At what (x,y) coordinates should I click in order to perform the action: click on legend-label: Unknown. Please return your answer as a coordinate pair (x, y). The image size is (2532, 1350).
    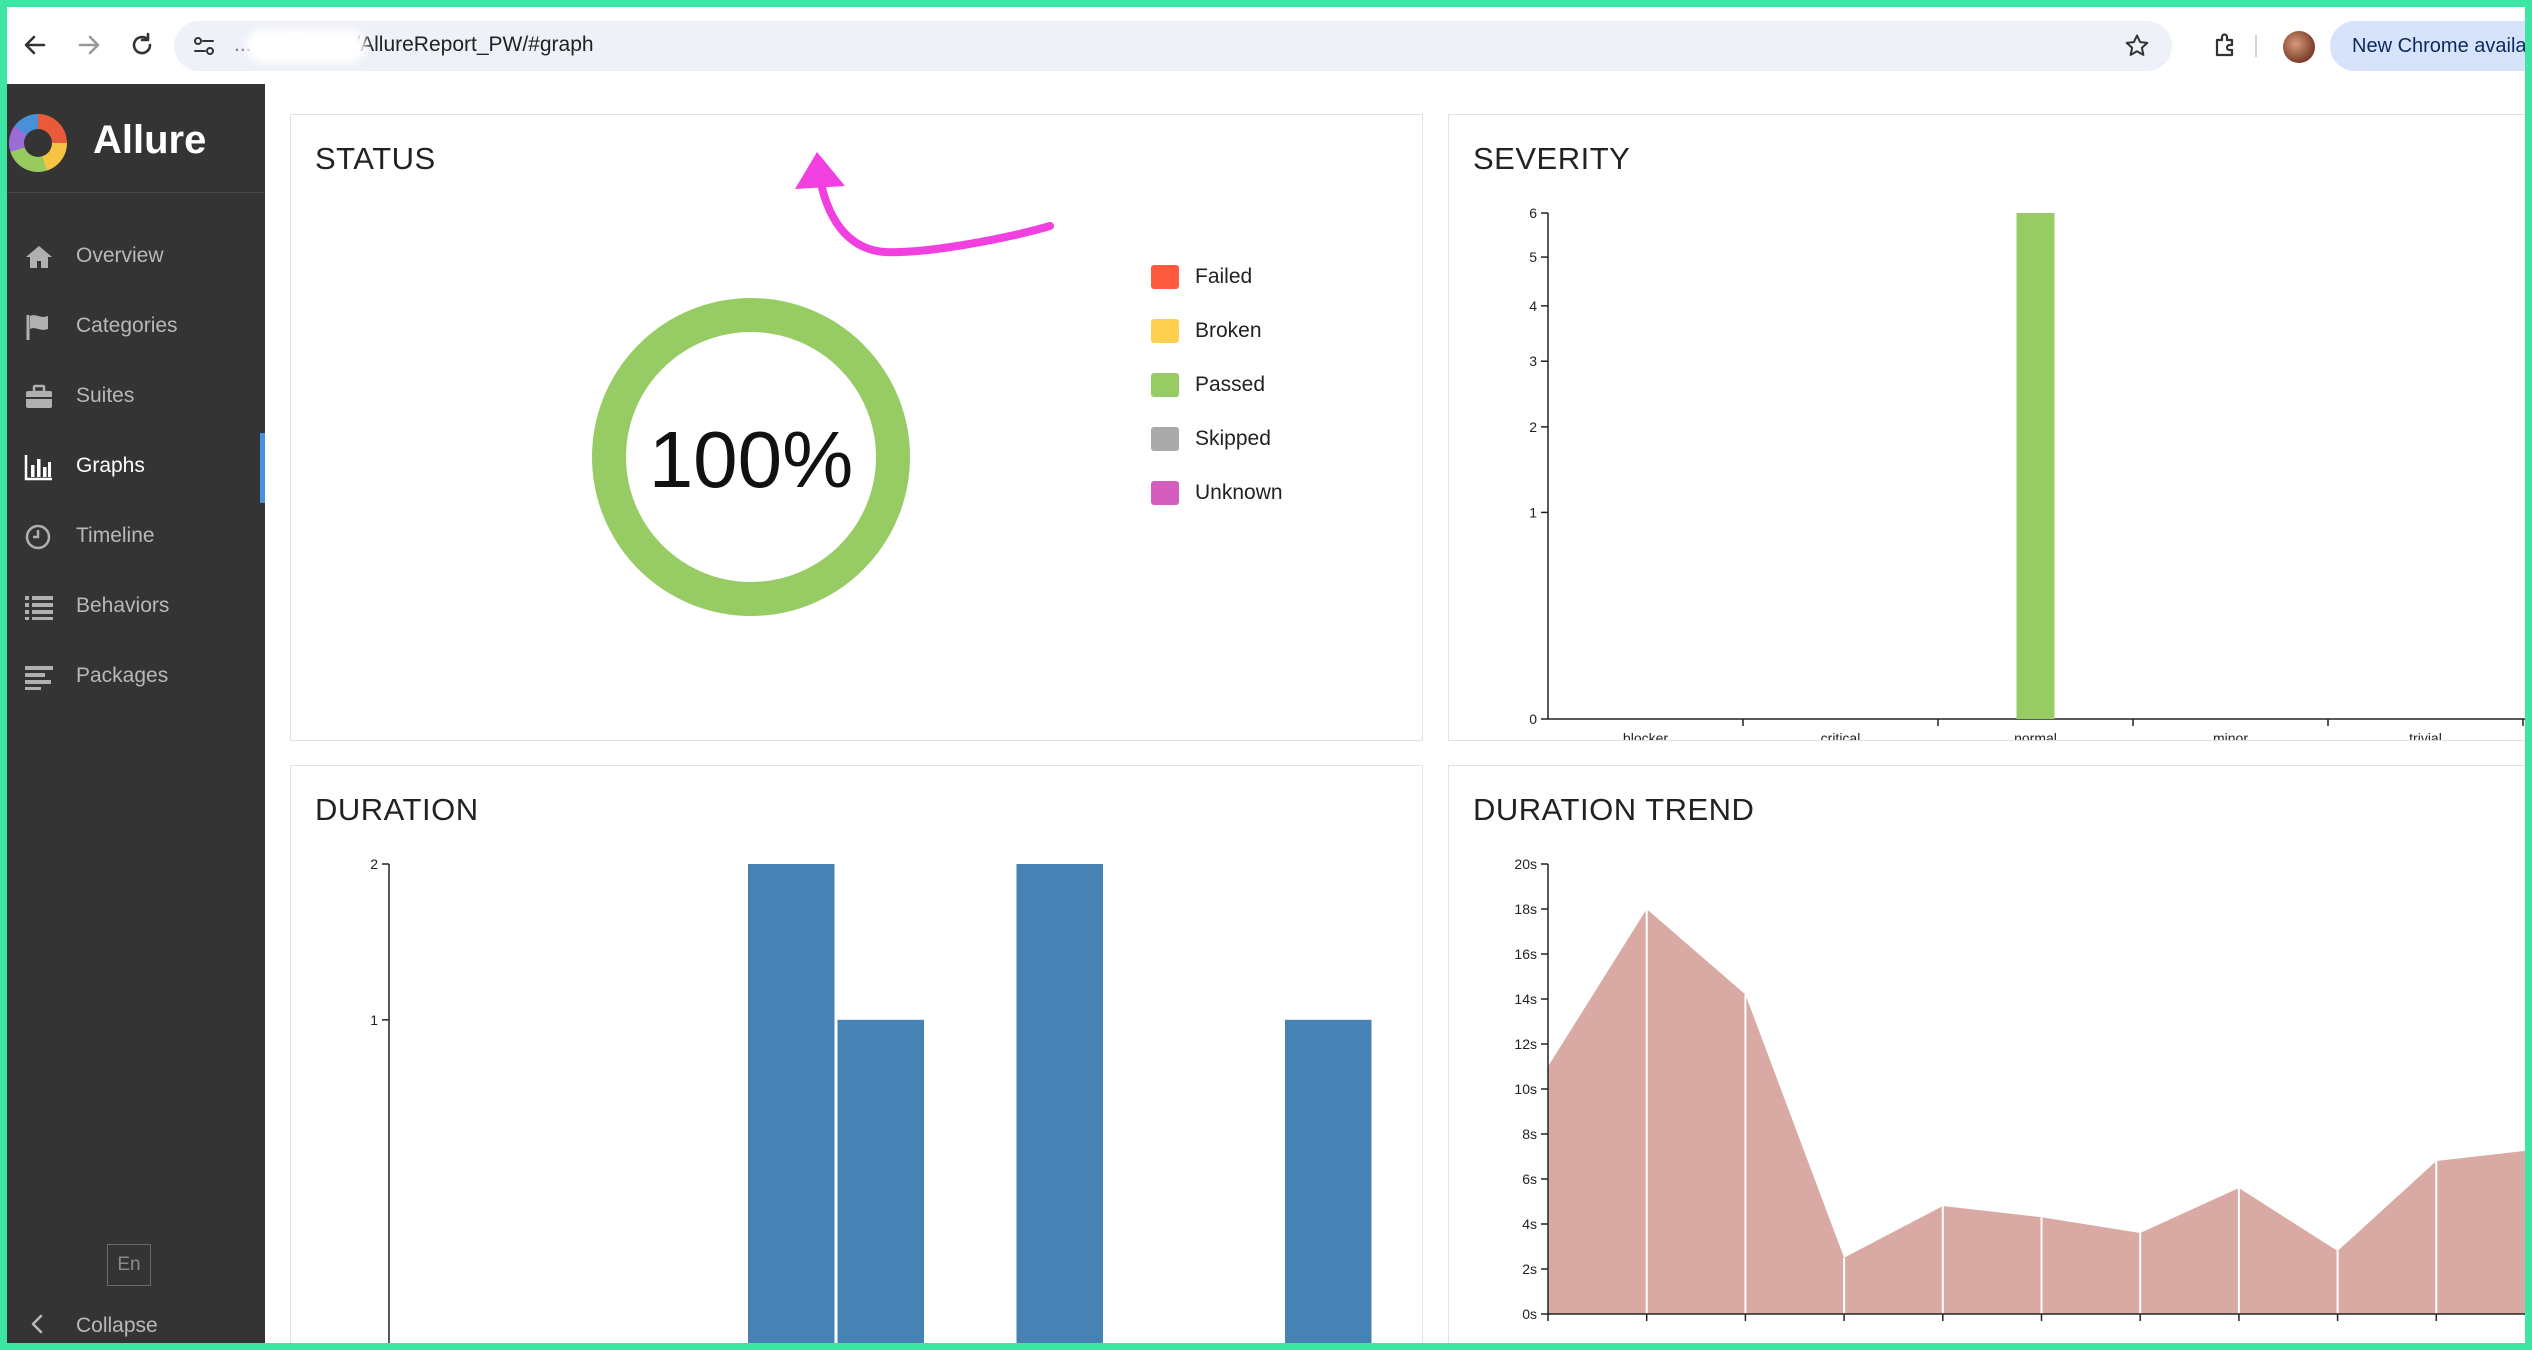
    Looking at the image, I should click on (1239, 492).